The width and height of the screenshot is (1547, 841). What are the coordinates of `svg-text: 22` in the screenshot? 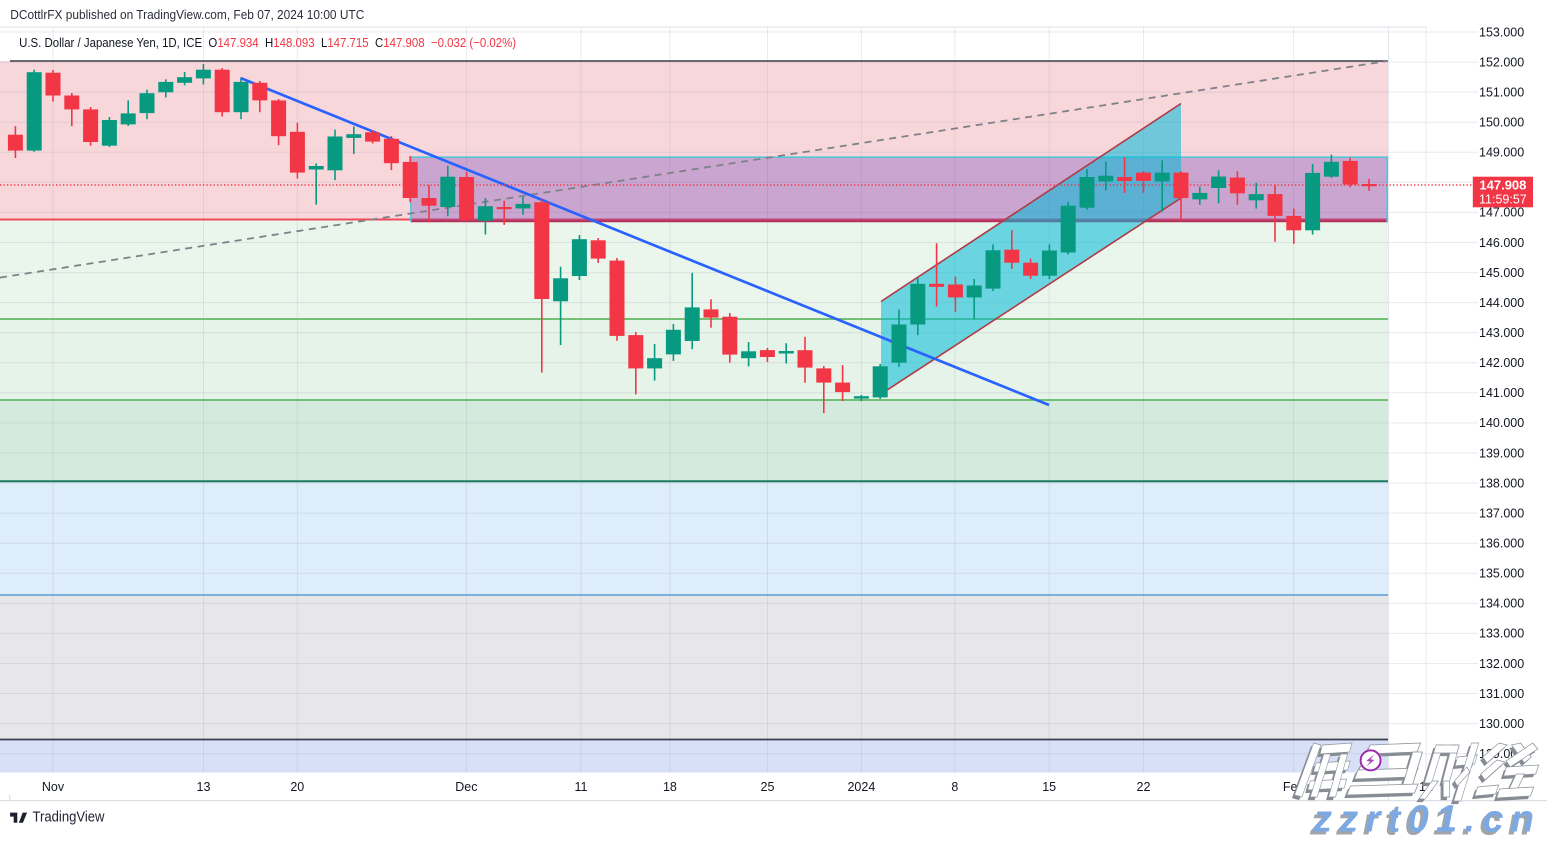 It's located at (1144, 787).